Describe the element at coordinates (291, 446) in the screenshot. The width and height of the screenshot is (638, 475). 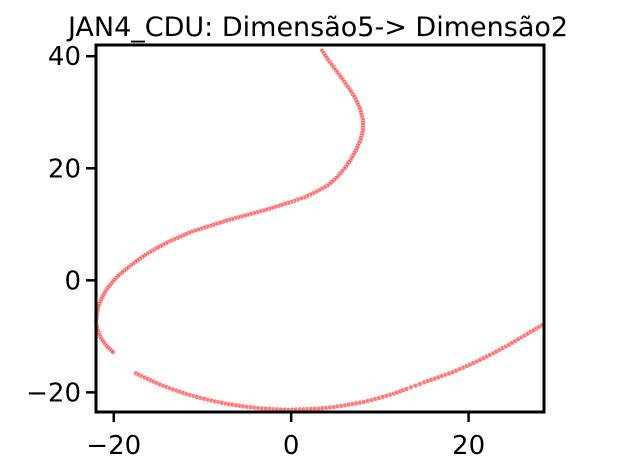
I see `x-tick-label: 0` at that location.